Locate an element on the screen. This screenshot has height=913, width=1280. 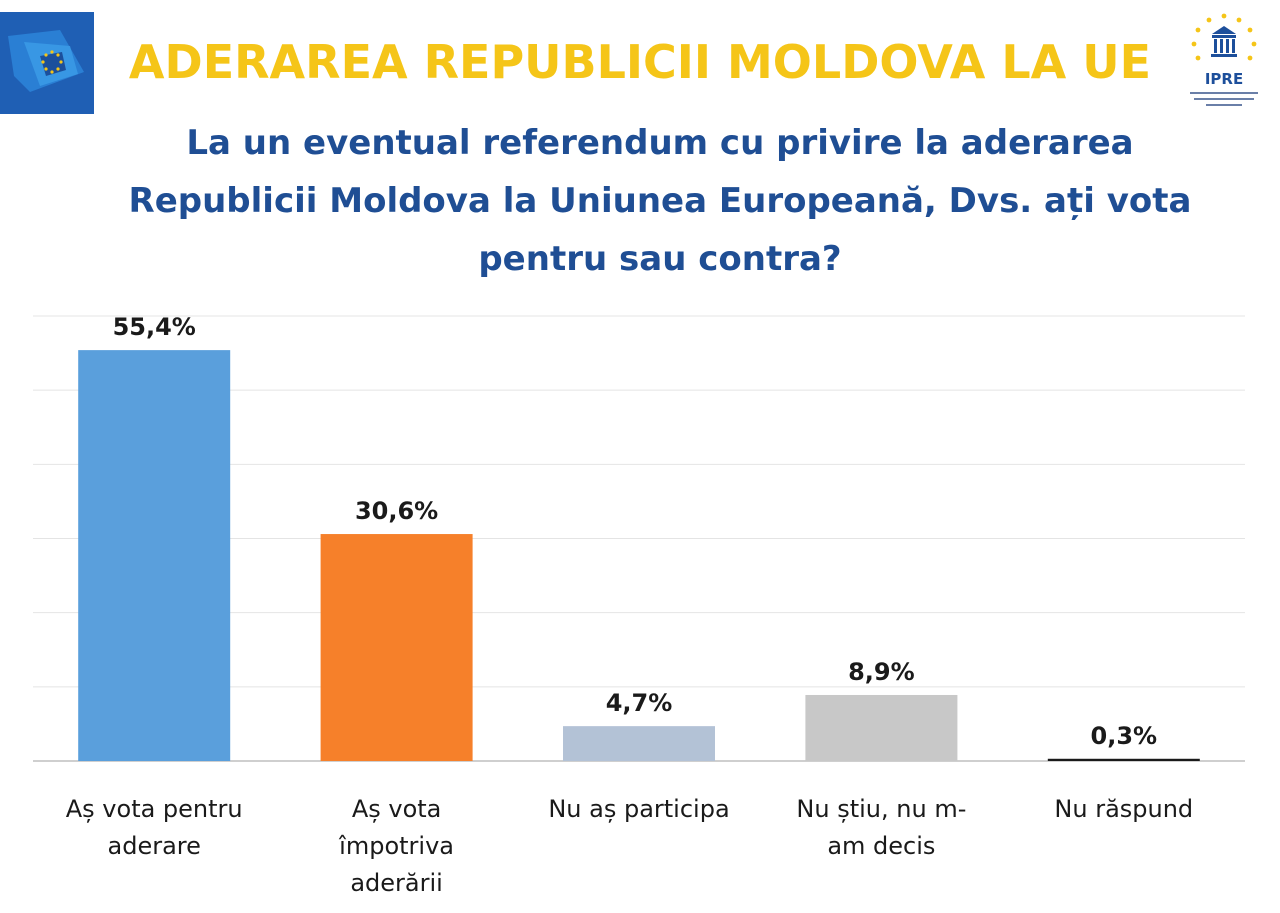
category-label: Nu știu, nu m- is located at coordinates (881, 809).